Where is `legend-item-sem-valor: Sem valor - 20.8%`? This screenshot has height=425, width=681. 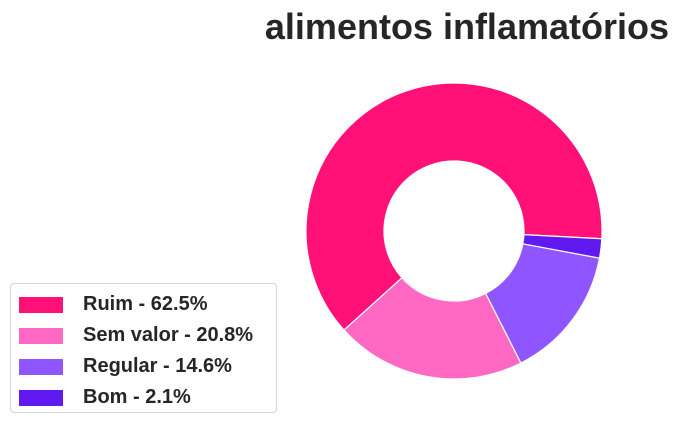 legend-item-sem-valor: Sem valor - 20.8% is located at coordinates (143, 335).